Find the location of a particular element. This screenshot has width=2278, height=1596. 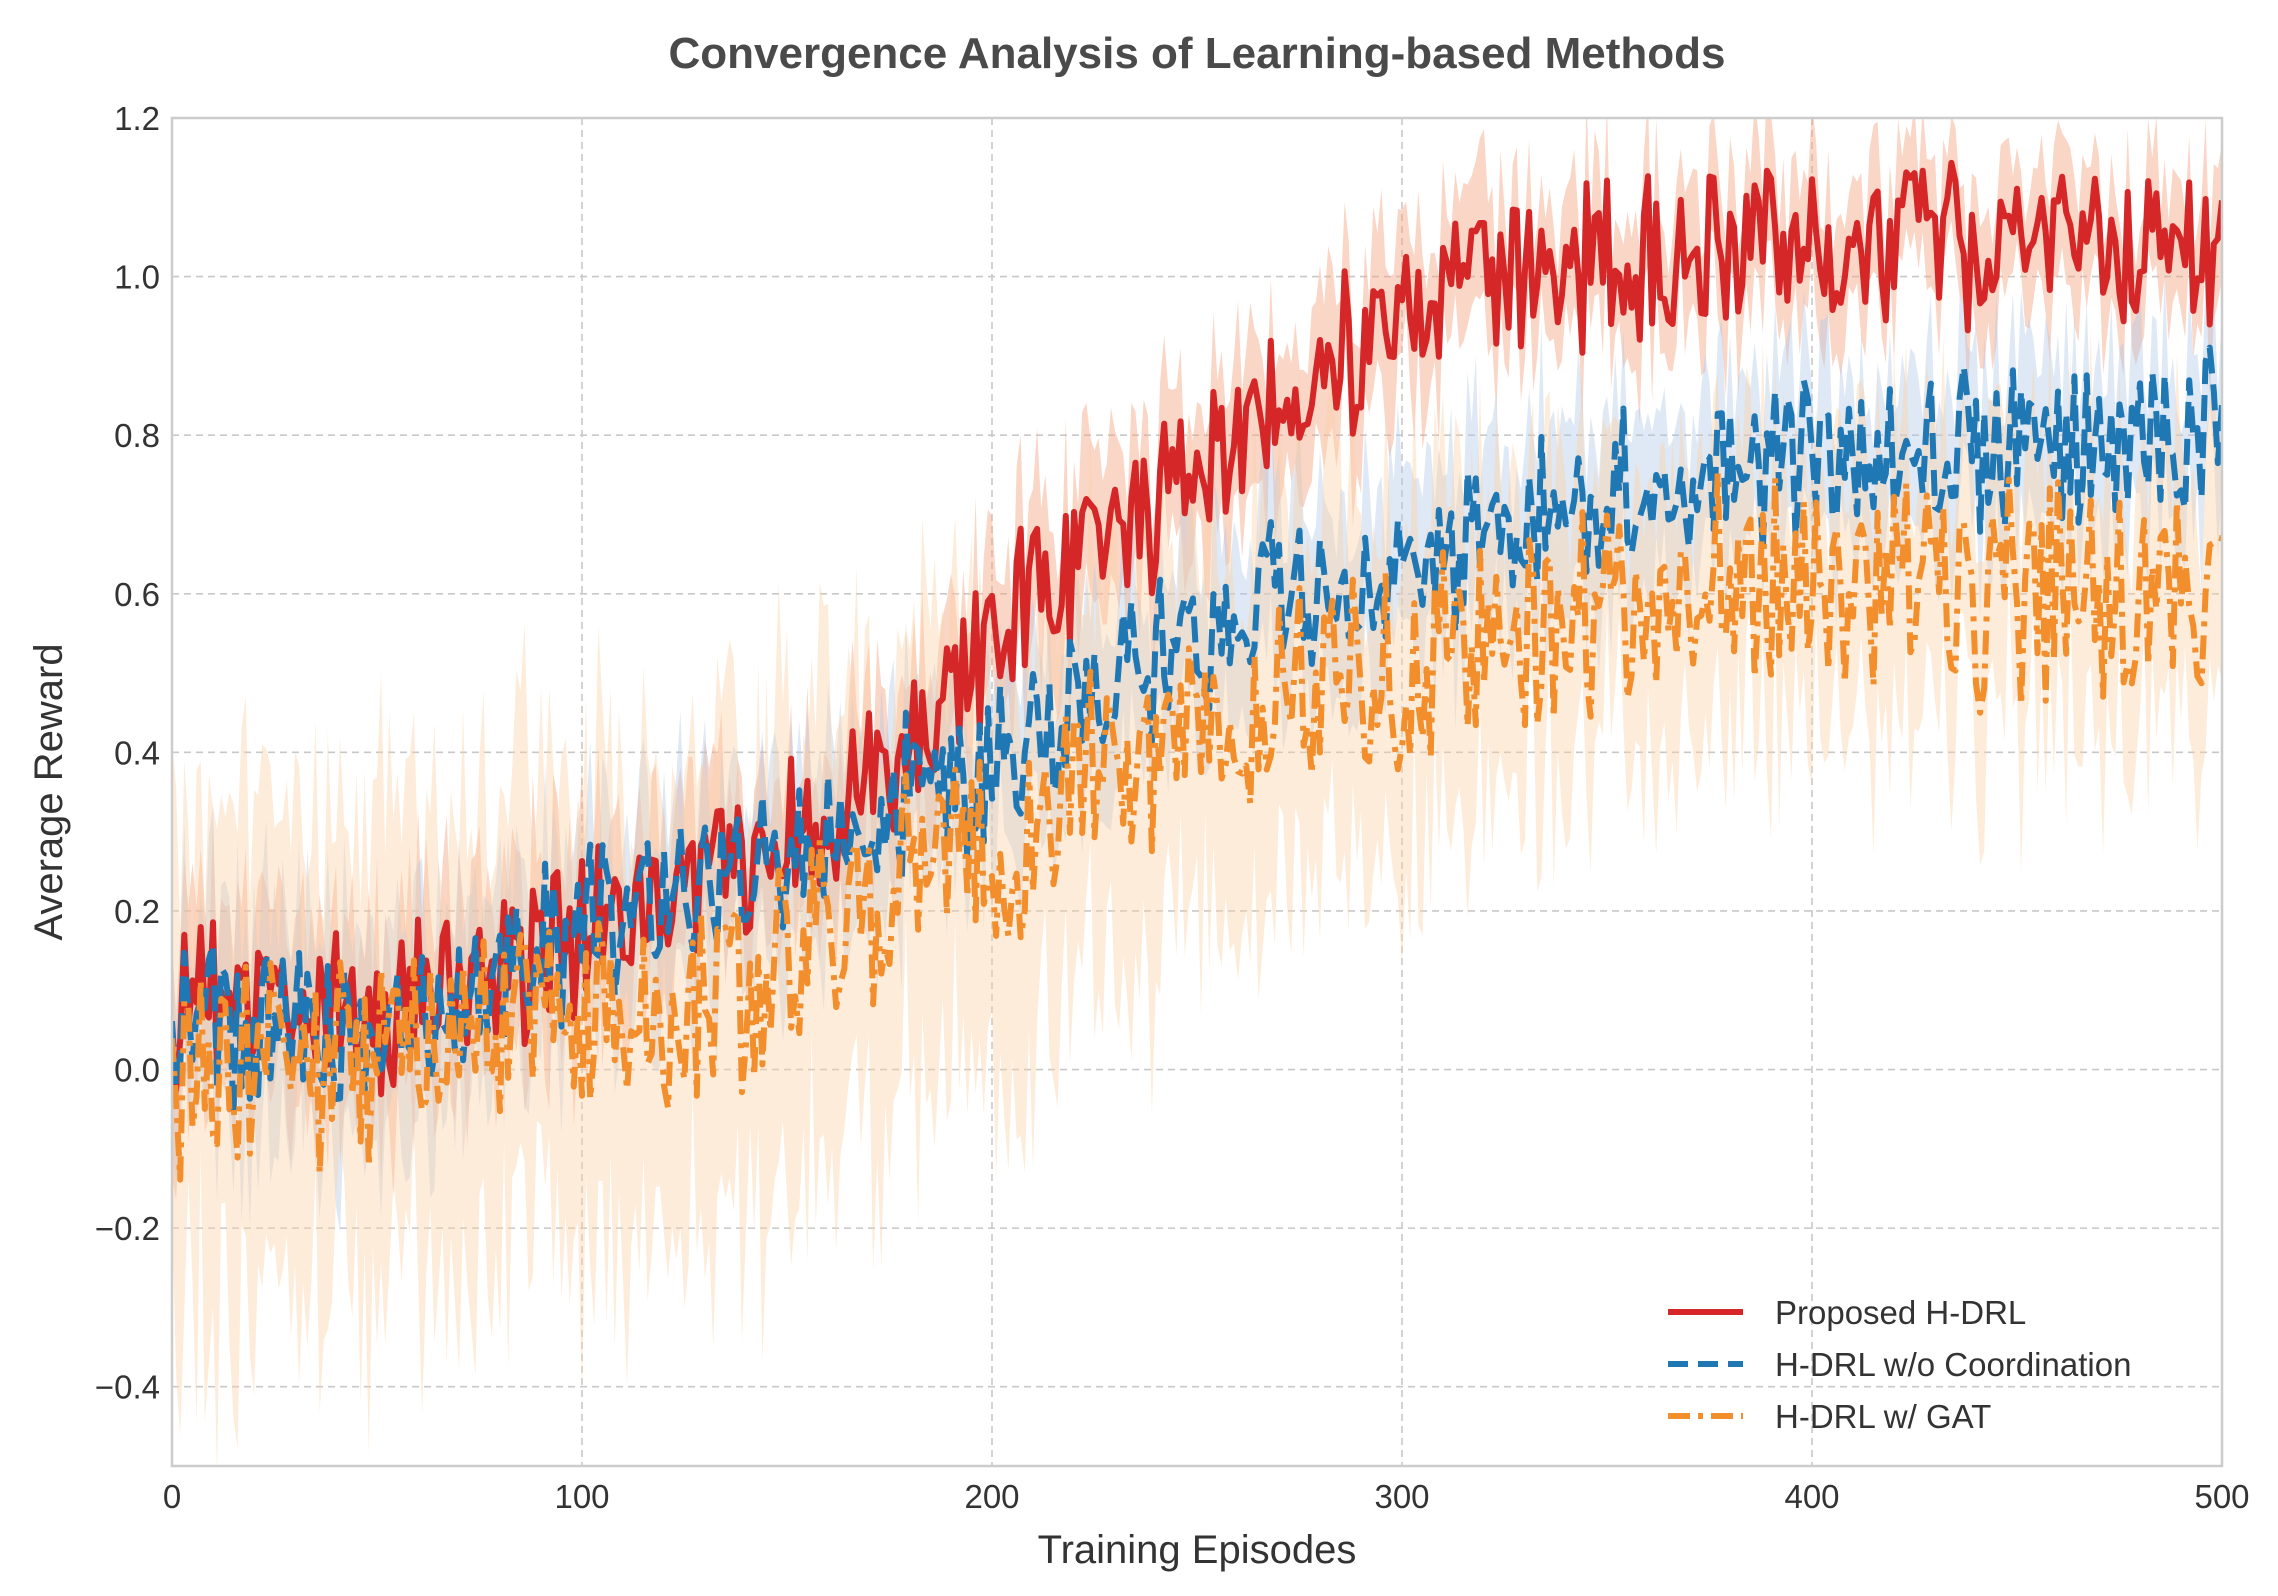

x-tick-label: 0 is located at coordinates (172, 1496).